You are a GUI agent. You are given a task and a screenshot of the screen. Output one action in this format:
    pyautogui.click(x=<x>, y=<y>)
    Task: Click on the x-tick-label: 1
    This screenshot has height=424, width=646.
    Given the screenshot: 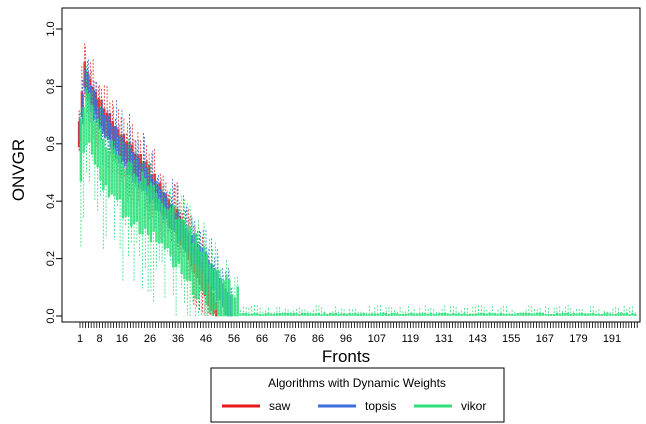 What is the action you would take?
    pyautogui.click(x=80, y=339)
    